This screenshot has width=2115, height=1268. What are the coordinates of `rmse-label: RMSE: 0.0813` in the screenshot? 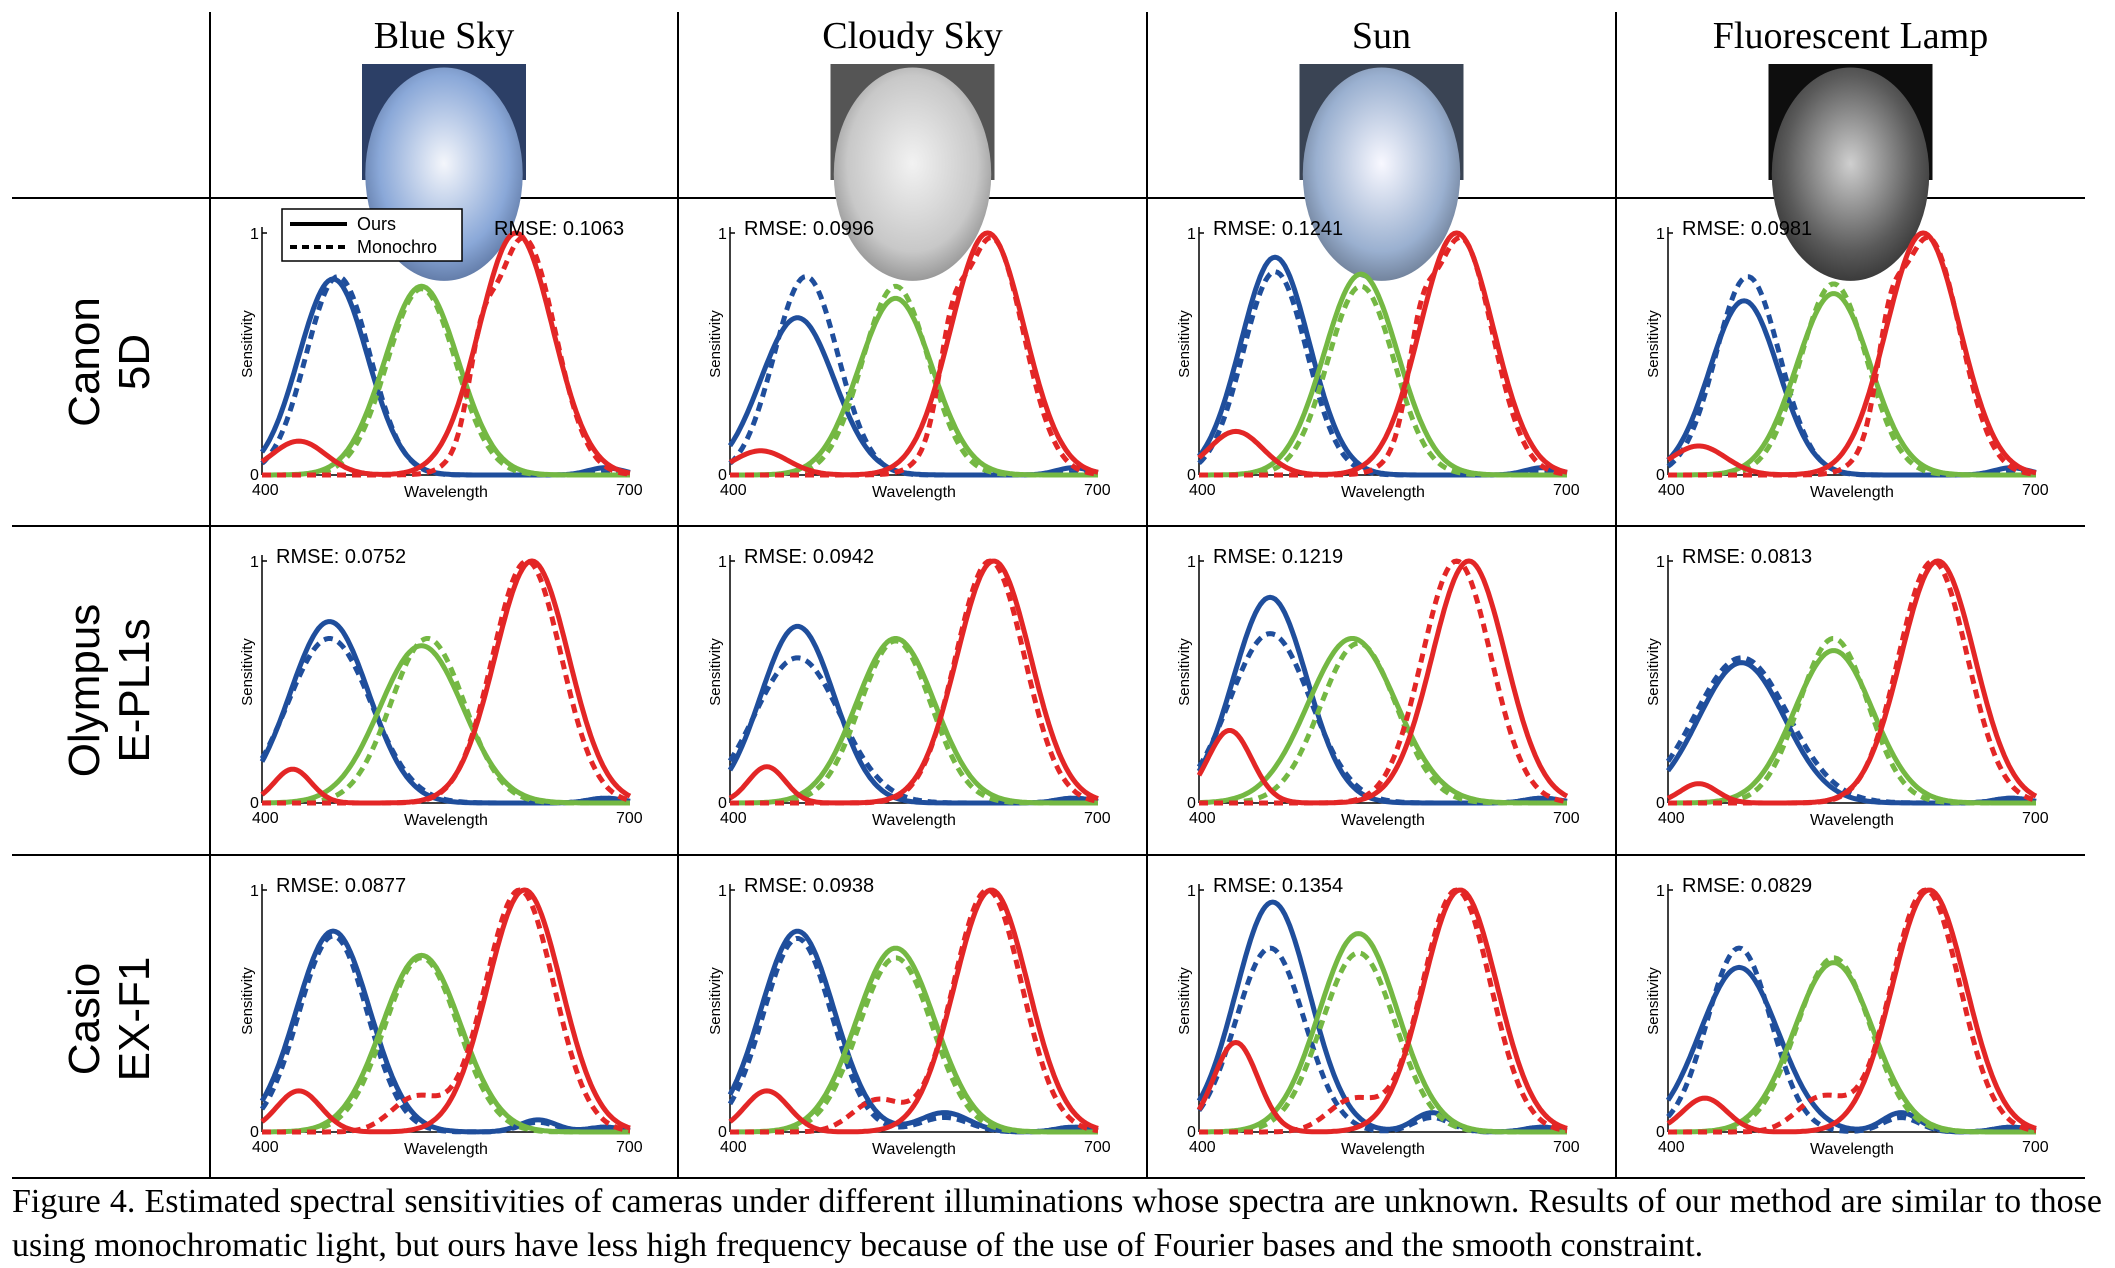 It's located at (1747, 557).